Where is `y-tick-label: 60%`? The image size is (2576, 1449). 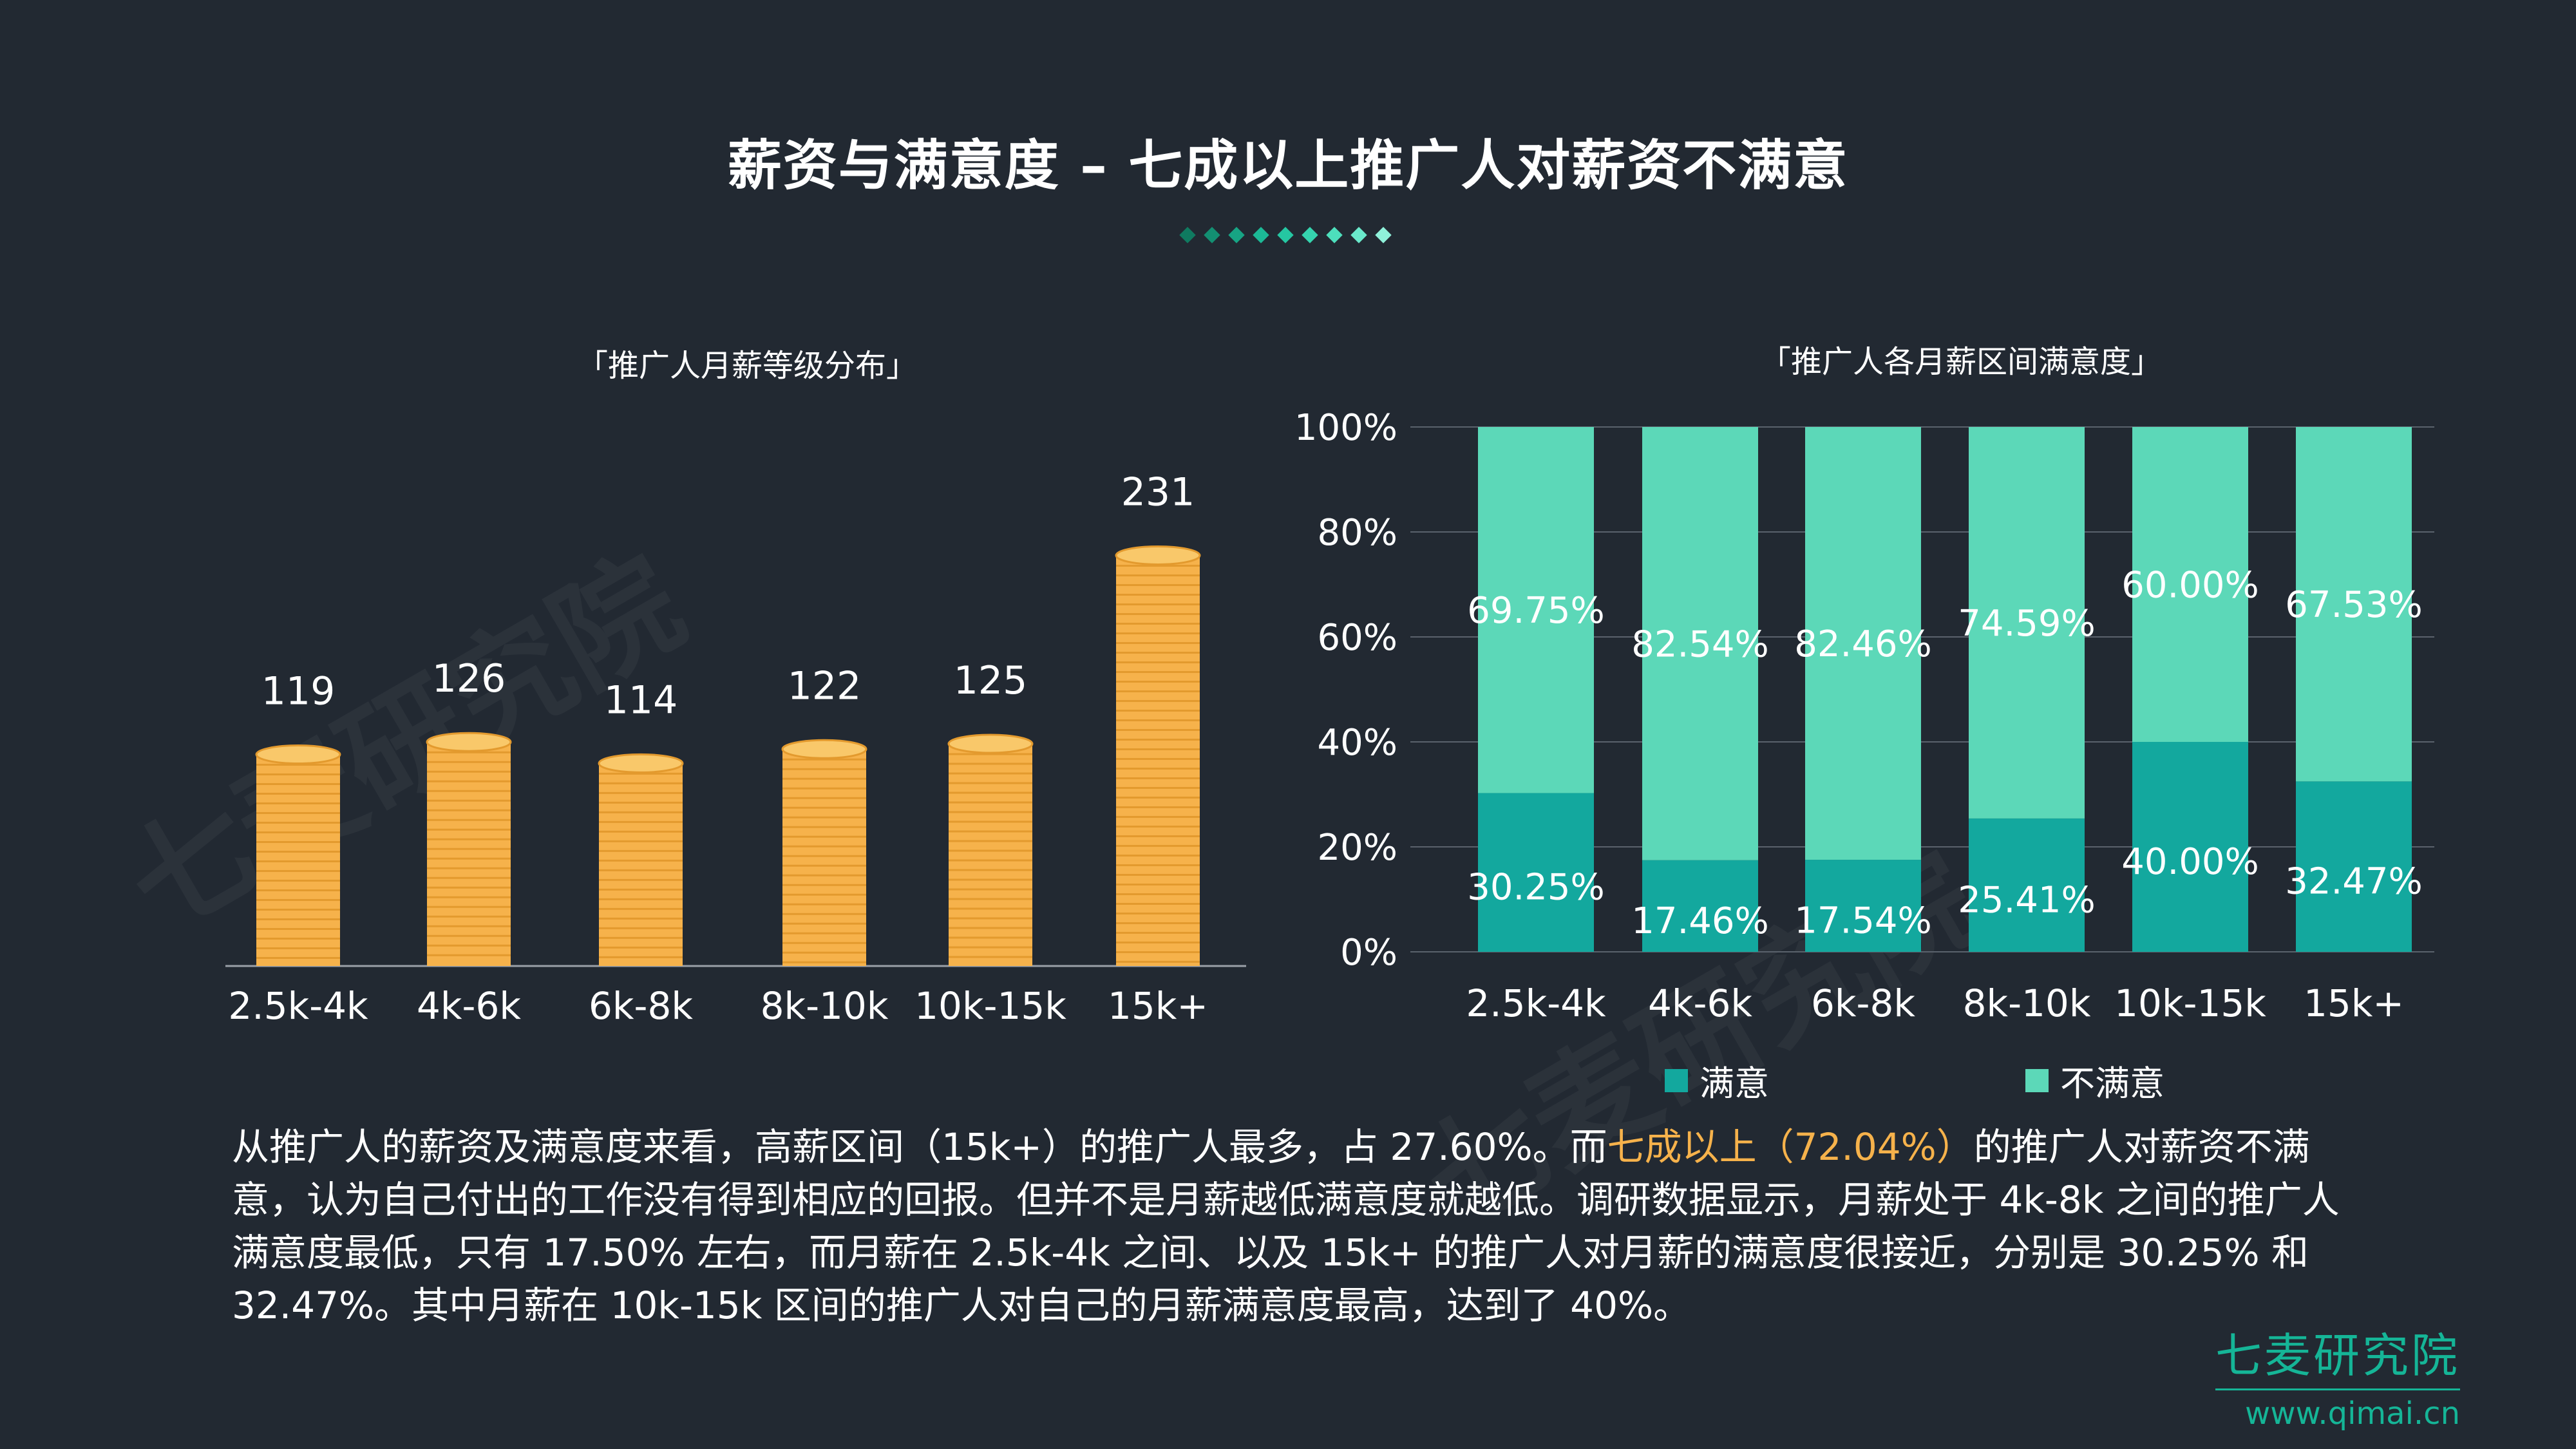 y-tick-label: 60% is located at coordinates (1357, 638).